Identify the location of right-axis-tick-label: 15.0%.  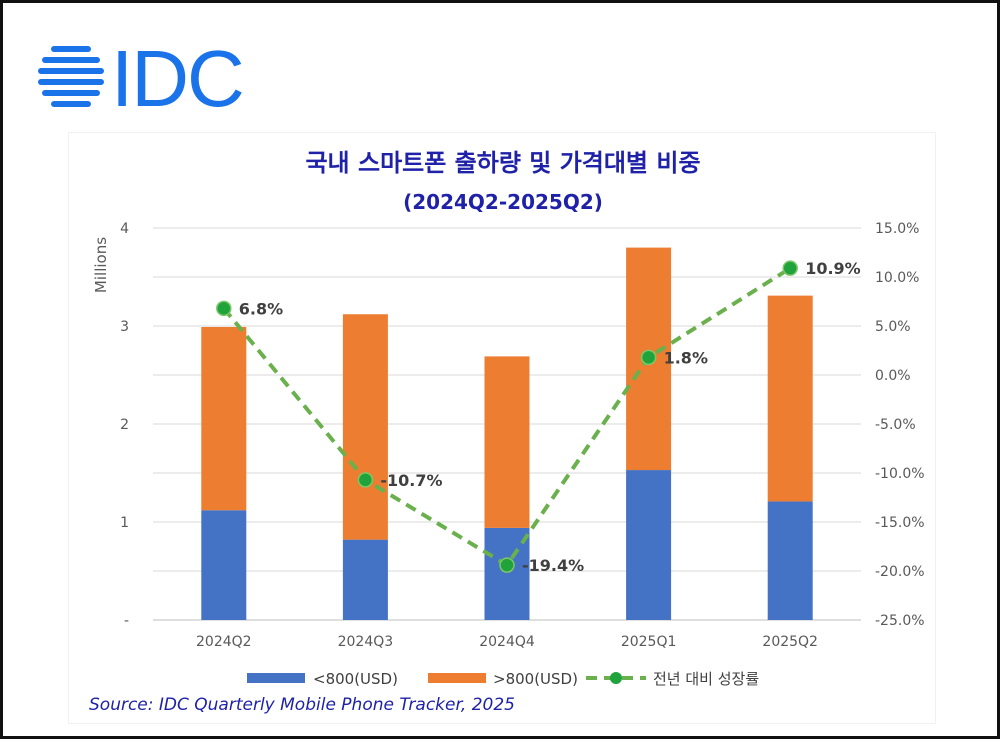
(897, 229).